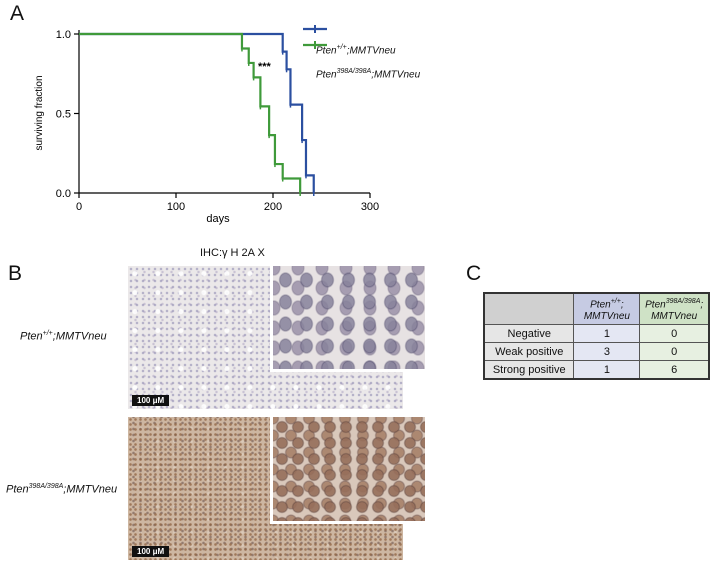  Describe the element at coordinates (151, 400) in the screenshot. I see `scale-bar-wt: 100 μM` at that location.